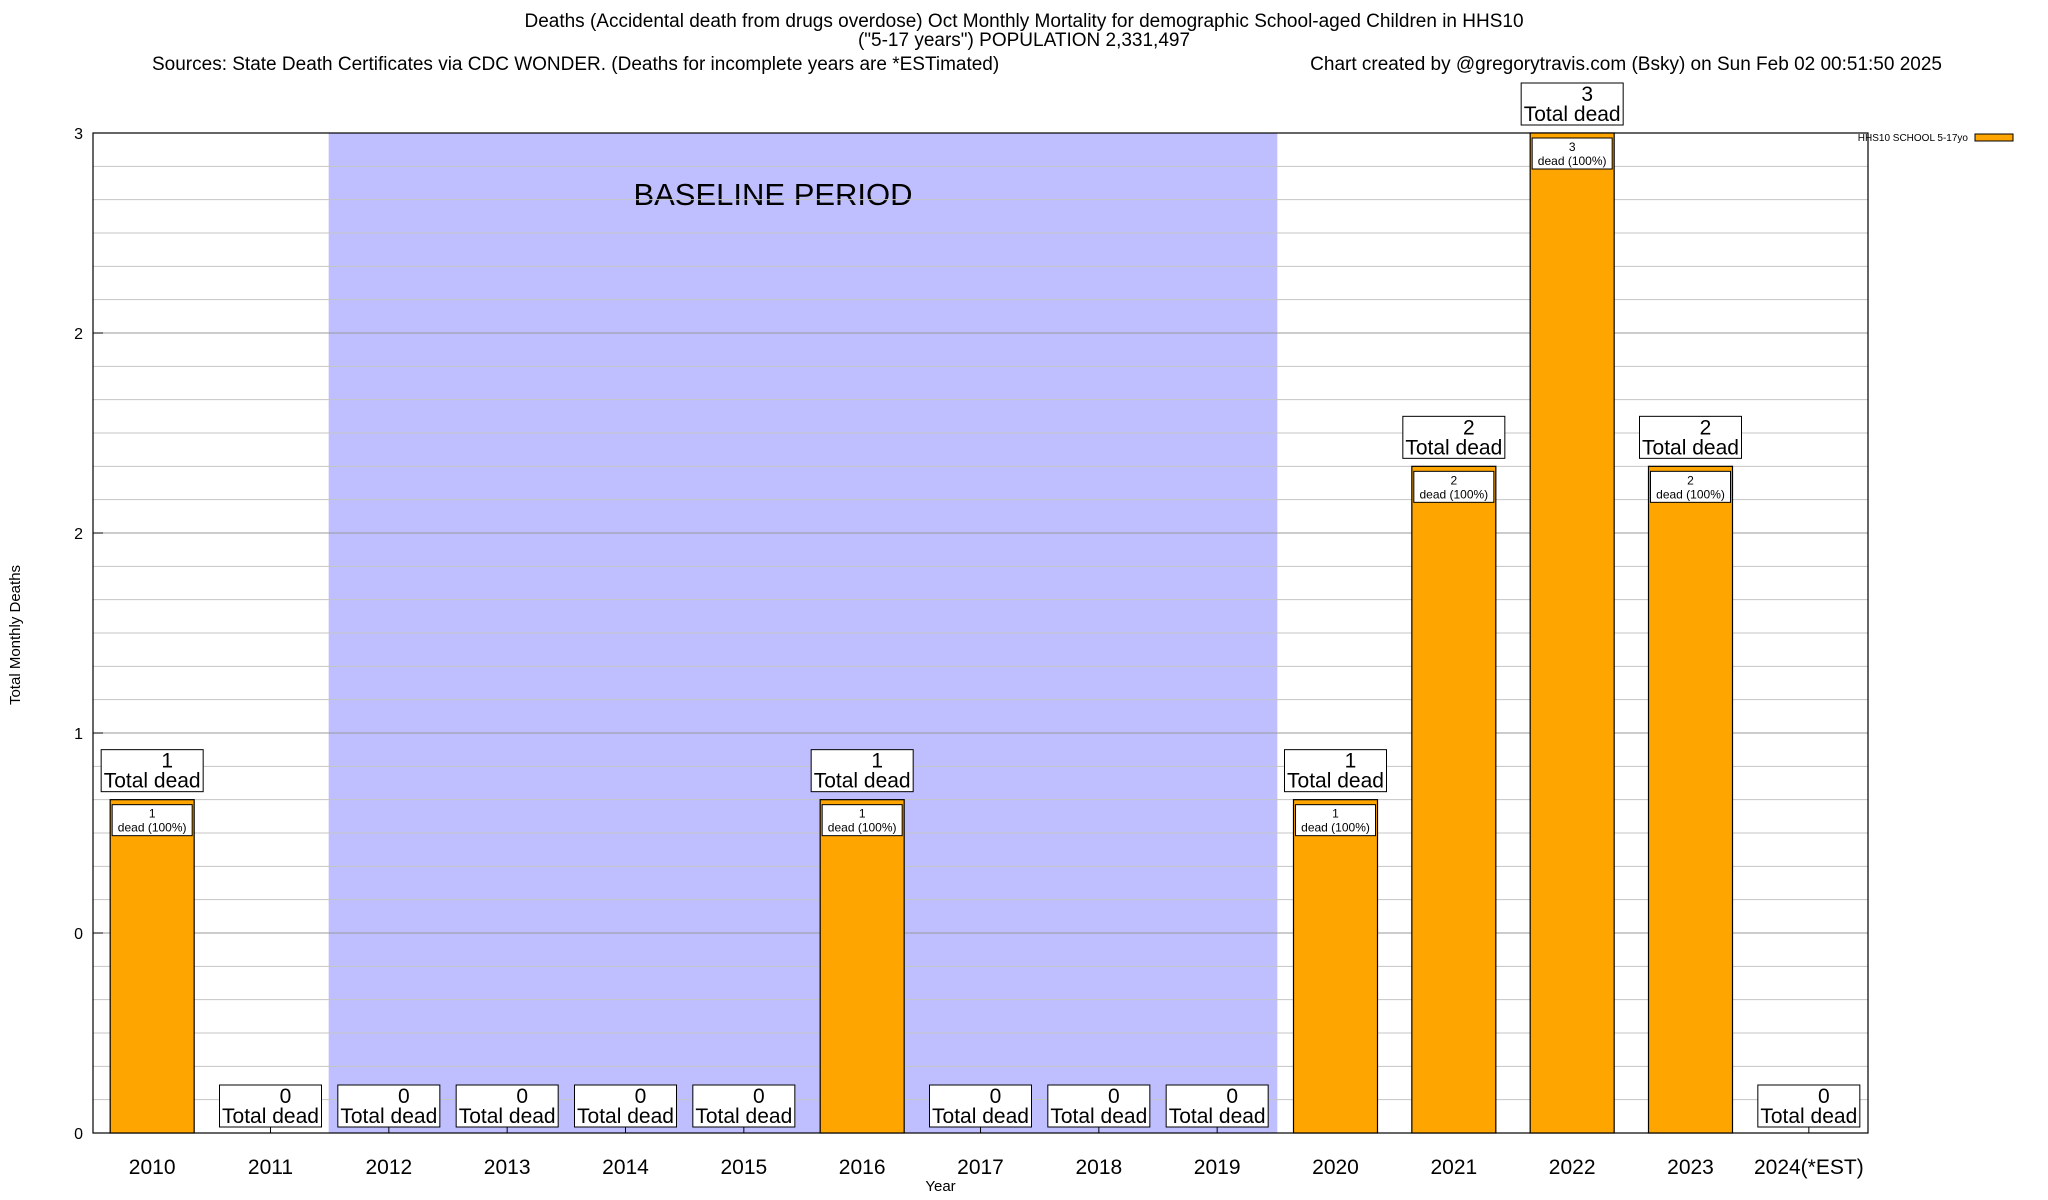  I want to click on x-tick-label: 2016, so click(862, 1167).